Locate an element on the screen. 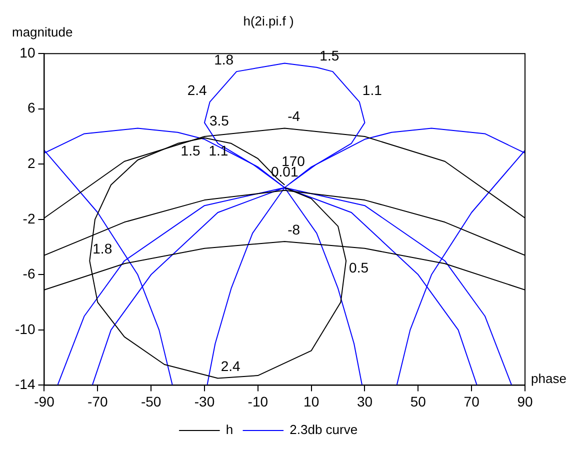 Image resolution: width=585 pixels, height=455 pixels. y-tick-label: 6 is located at coordinates (31, 108).